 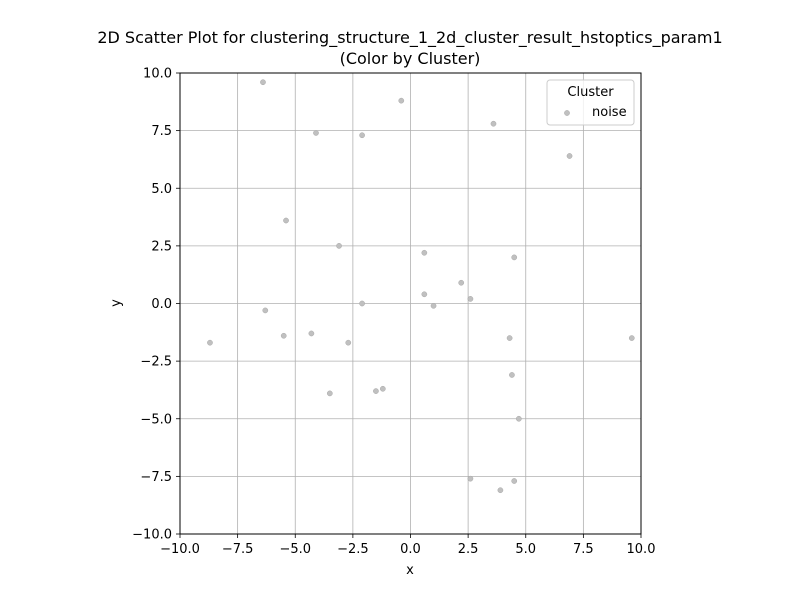 I want to click on x-tick-label: −10.0, so click(x=180, y=549).